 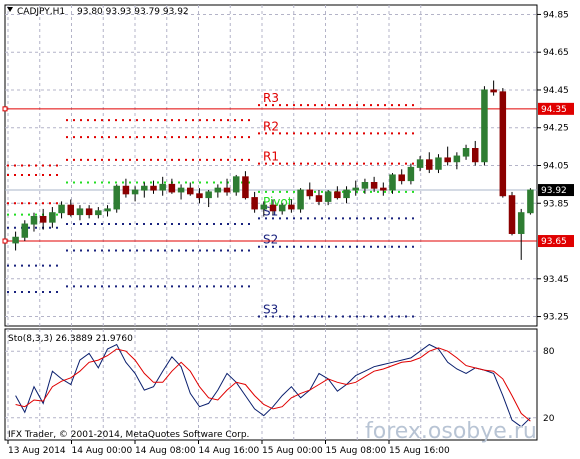 I want to click on y-tick-label: 93.45, so click(x=556, y=280).